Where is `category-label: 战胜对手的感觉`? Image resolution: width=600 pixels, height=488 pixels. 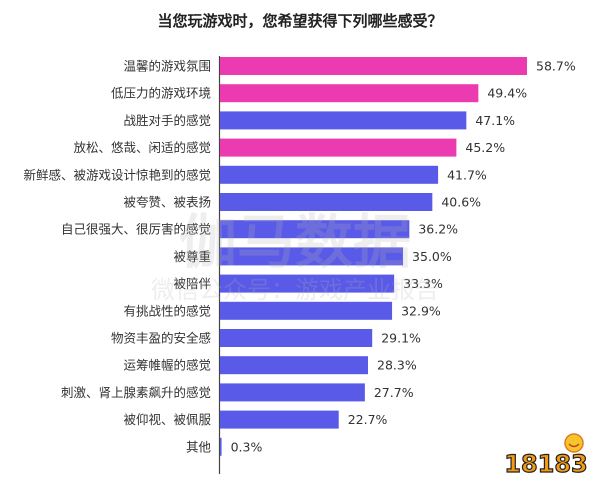 category-label: 战胜对手的感觉 is located at coordinates (167, 120).